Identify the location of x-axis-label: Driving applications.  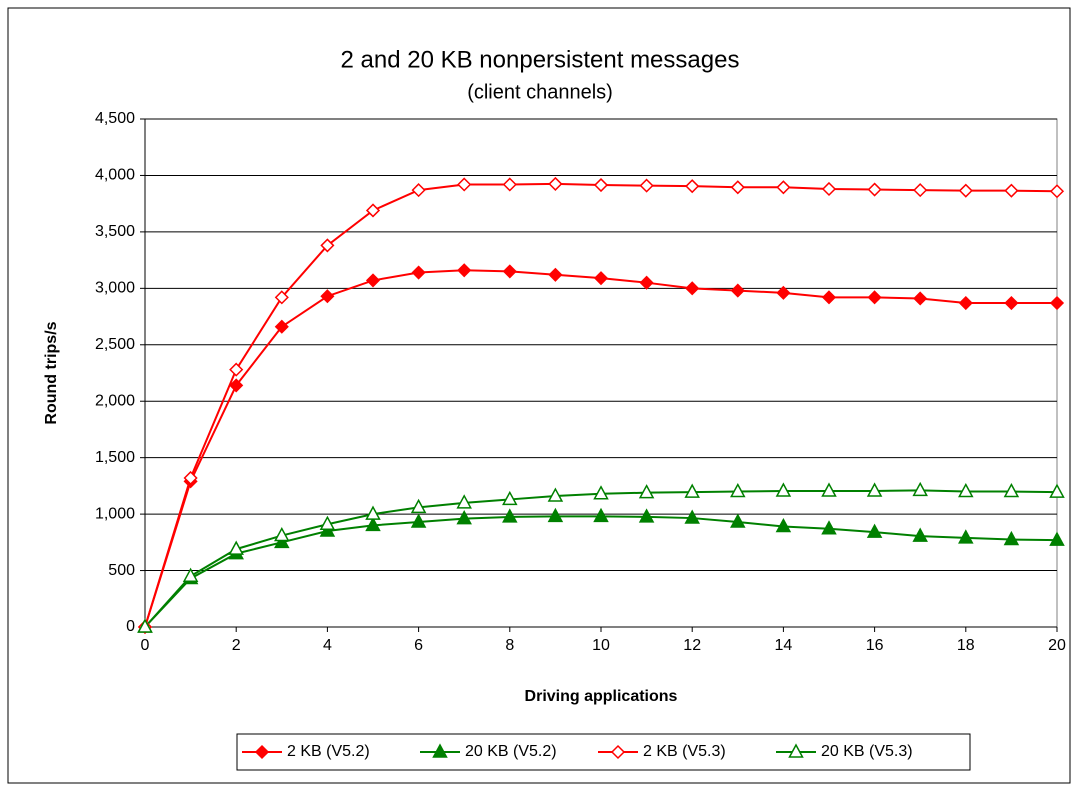
(601, 696).